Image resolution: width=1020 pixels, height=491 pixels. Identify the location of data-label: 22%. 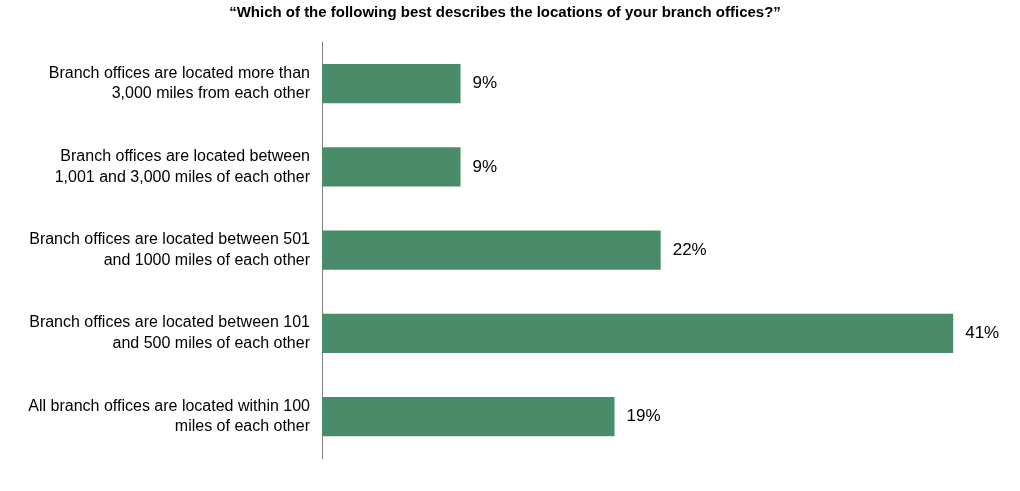
(689, 249).